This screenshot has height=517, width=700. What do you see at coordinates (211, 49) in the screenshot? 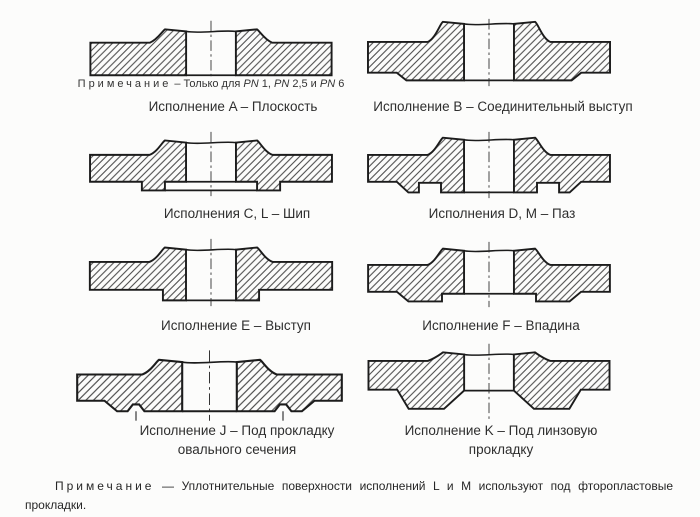
I see `flange-cross-section-A` at bounding box center [211, 49].